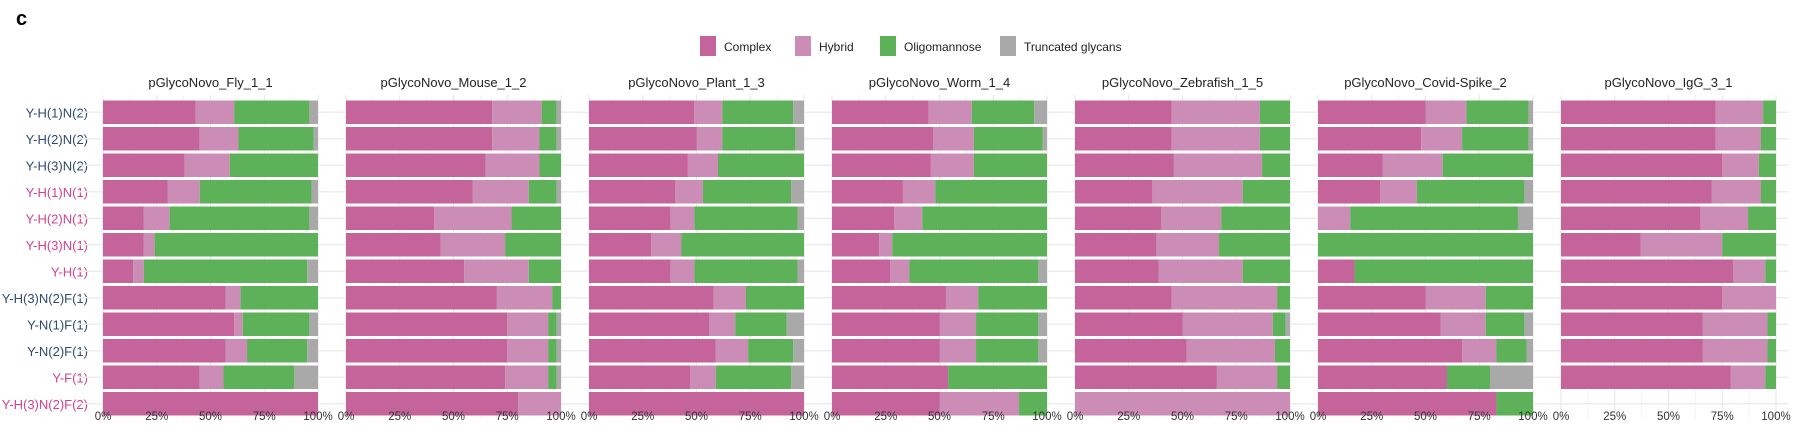 The width and height of the screenshot is (1807, 442). What do you see at coordinates (70, 377) in the screenshot?
I see `y-axis-label: Y-F(1)` at bounding box center [70, 377].